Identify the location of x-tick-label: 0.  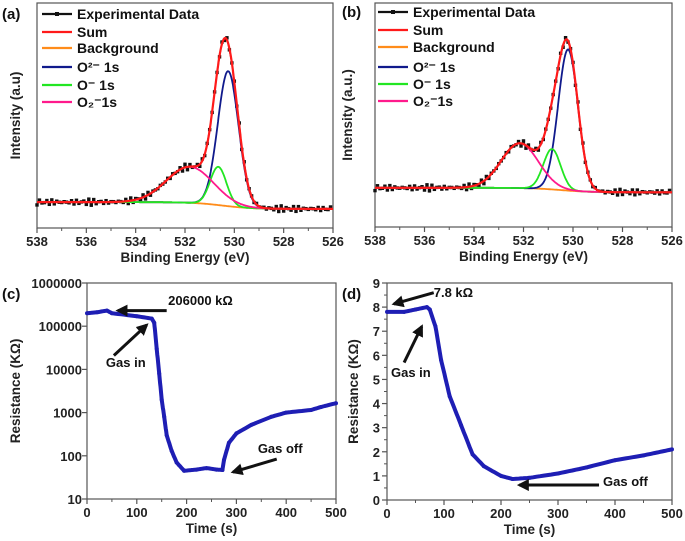
(86, 512).